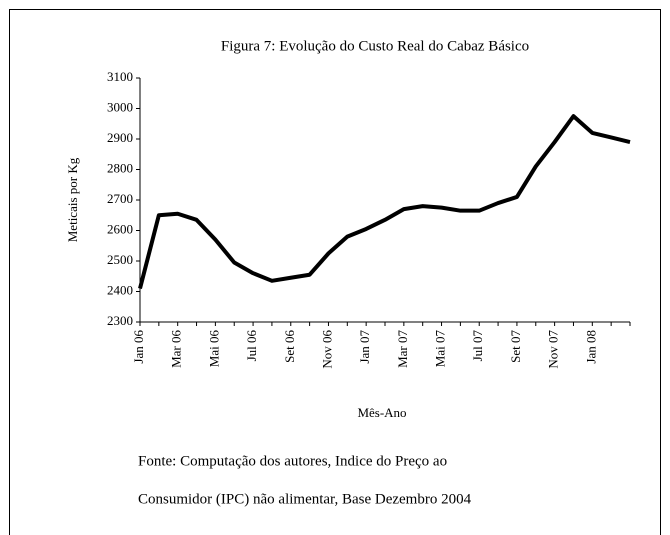 The image size is (670, 535). Describe the element at coordinates (120, 289) in the screenshot. I see `y-tick-label: 2400` at that location.